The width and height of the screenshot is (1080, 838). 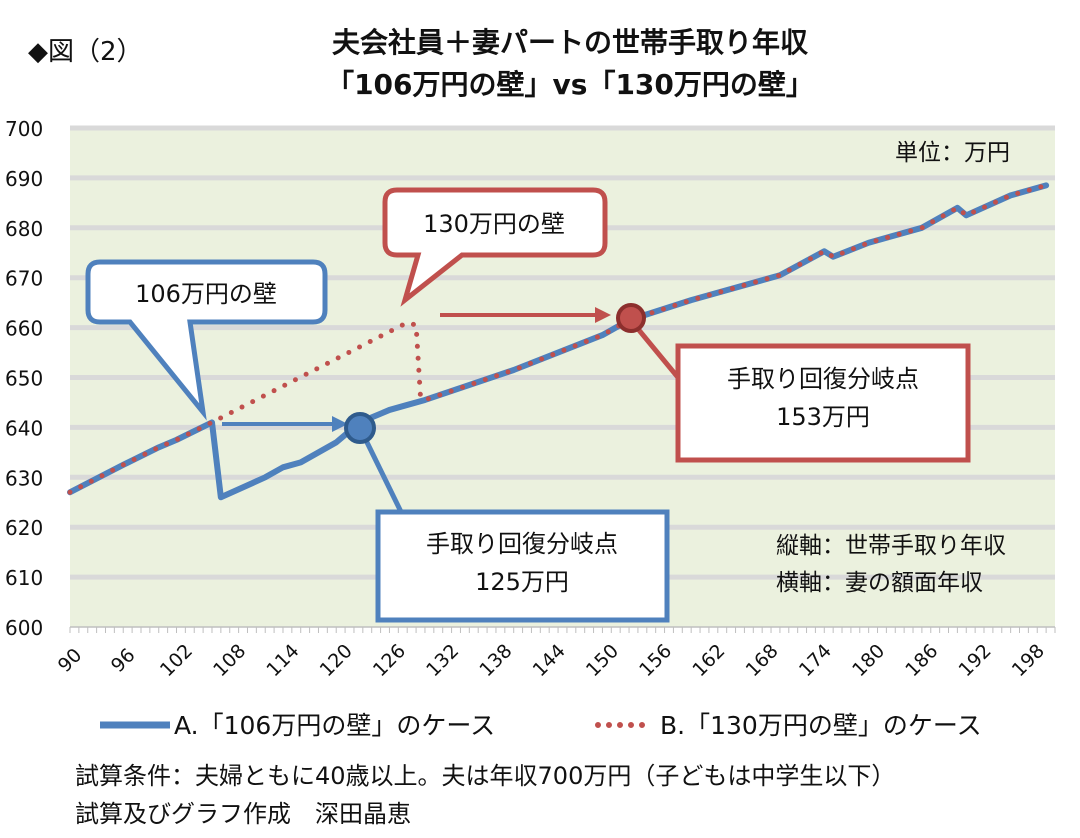 What do you see at coordinates (24, 528) in the screenshot?
I see `y-tick-label: 620` at bounding box center [24, 528].